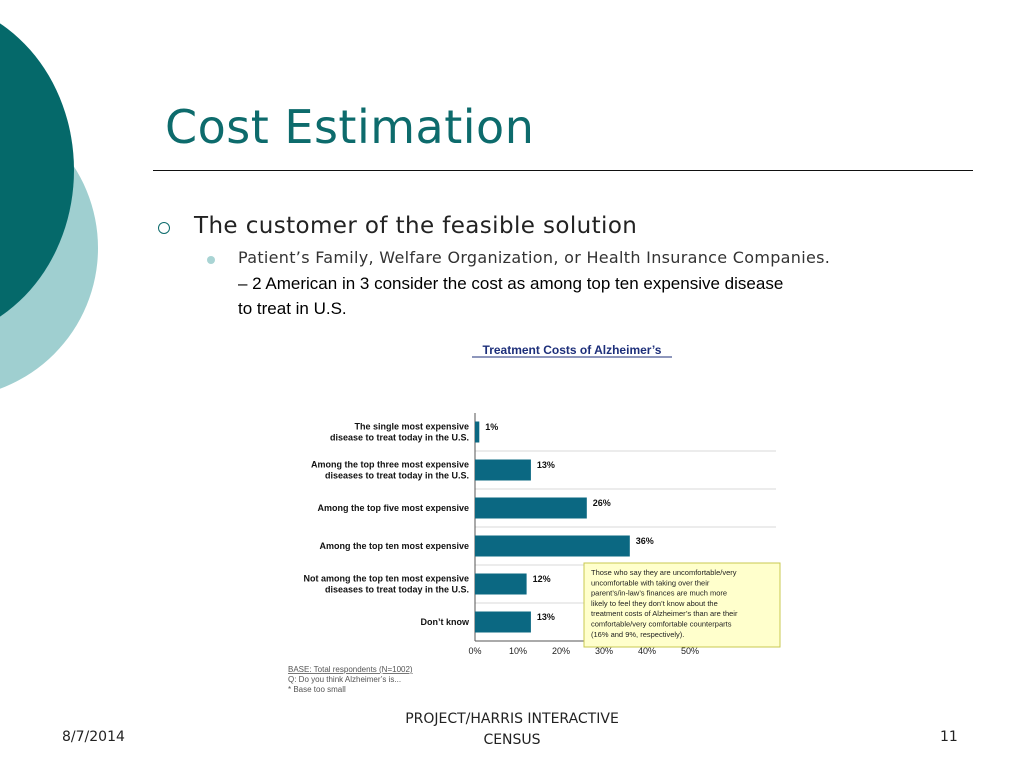 This screenshot has width=1024, height=768. I want to click on base-note-line: BASE: Total respondents (N=1002), so click(350, 669).